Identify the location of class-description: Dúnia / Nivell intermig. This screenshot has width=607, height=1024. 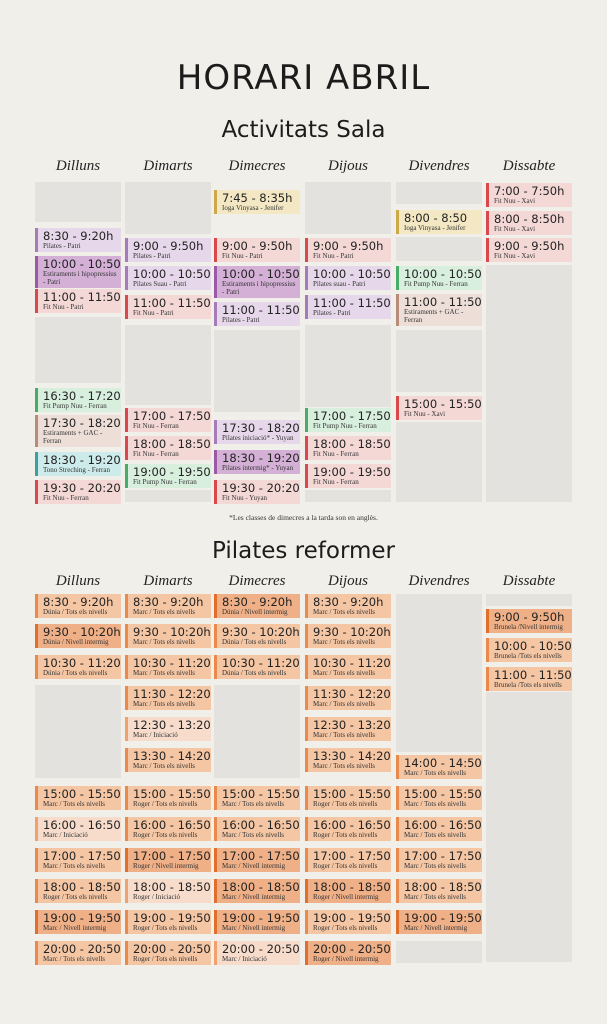
(255, 612).